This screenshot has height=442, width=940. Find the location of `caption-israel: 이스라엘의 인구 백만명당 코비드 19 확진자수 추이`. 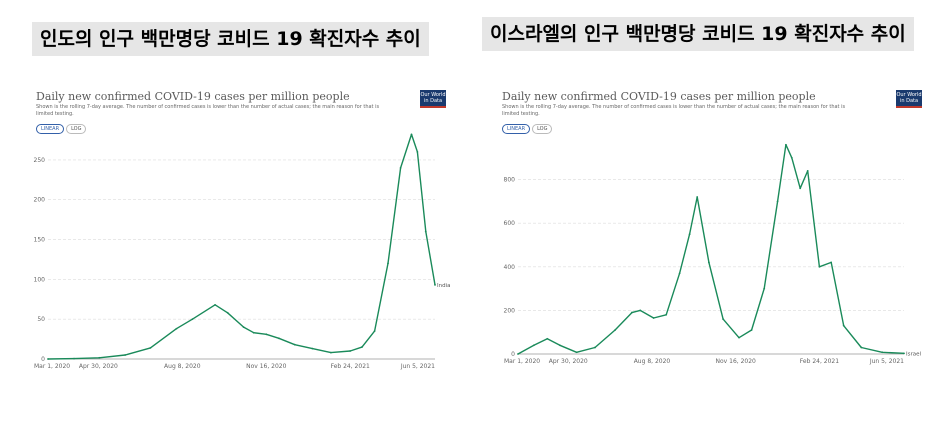

caption-israel: 이스라엘의 인구 백만명당 코비드 19 확진자수 추이 is located at coordinates (698, 34).